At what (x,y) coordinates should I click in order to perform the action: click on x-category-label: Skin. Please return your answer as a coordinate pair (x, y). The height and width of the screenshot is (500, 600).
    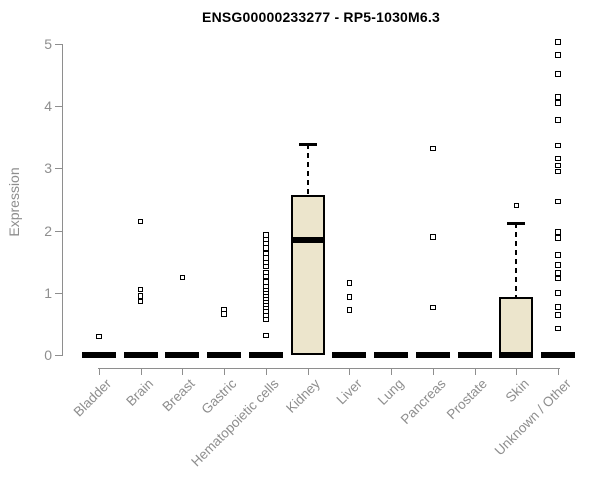
    Looking at the image, I should click on (517, 391).